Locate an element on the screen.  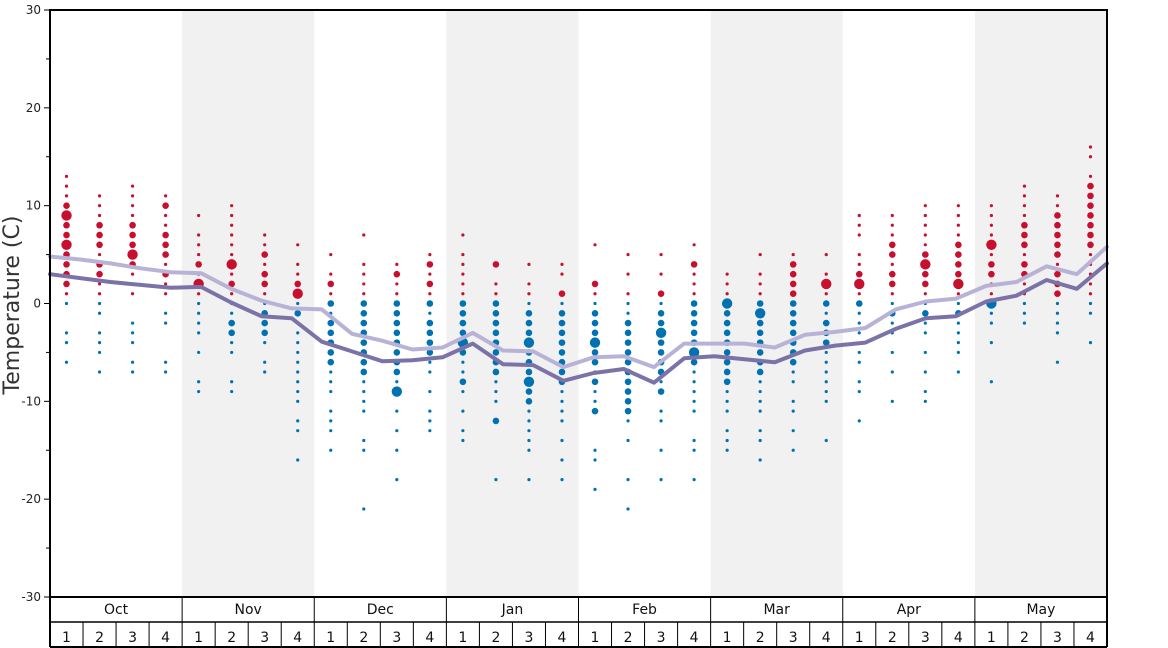
month-label: Nov is located at coordinates (248, 610).